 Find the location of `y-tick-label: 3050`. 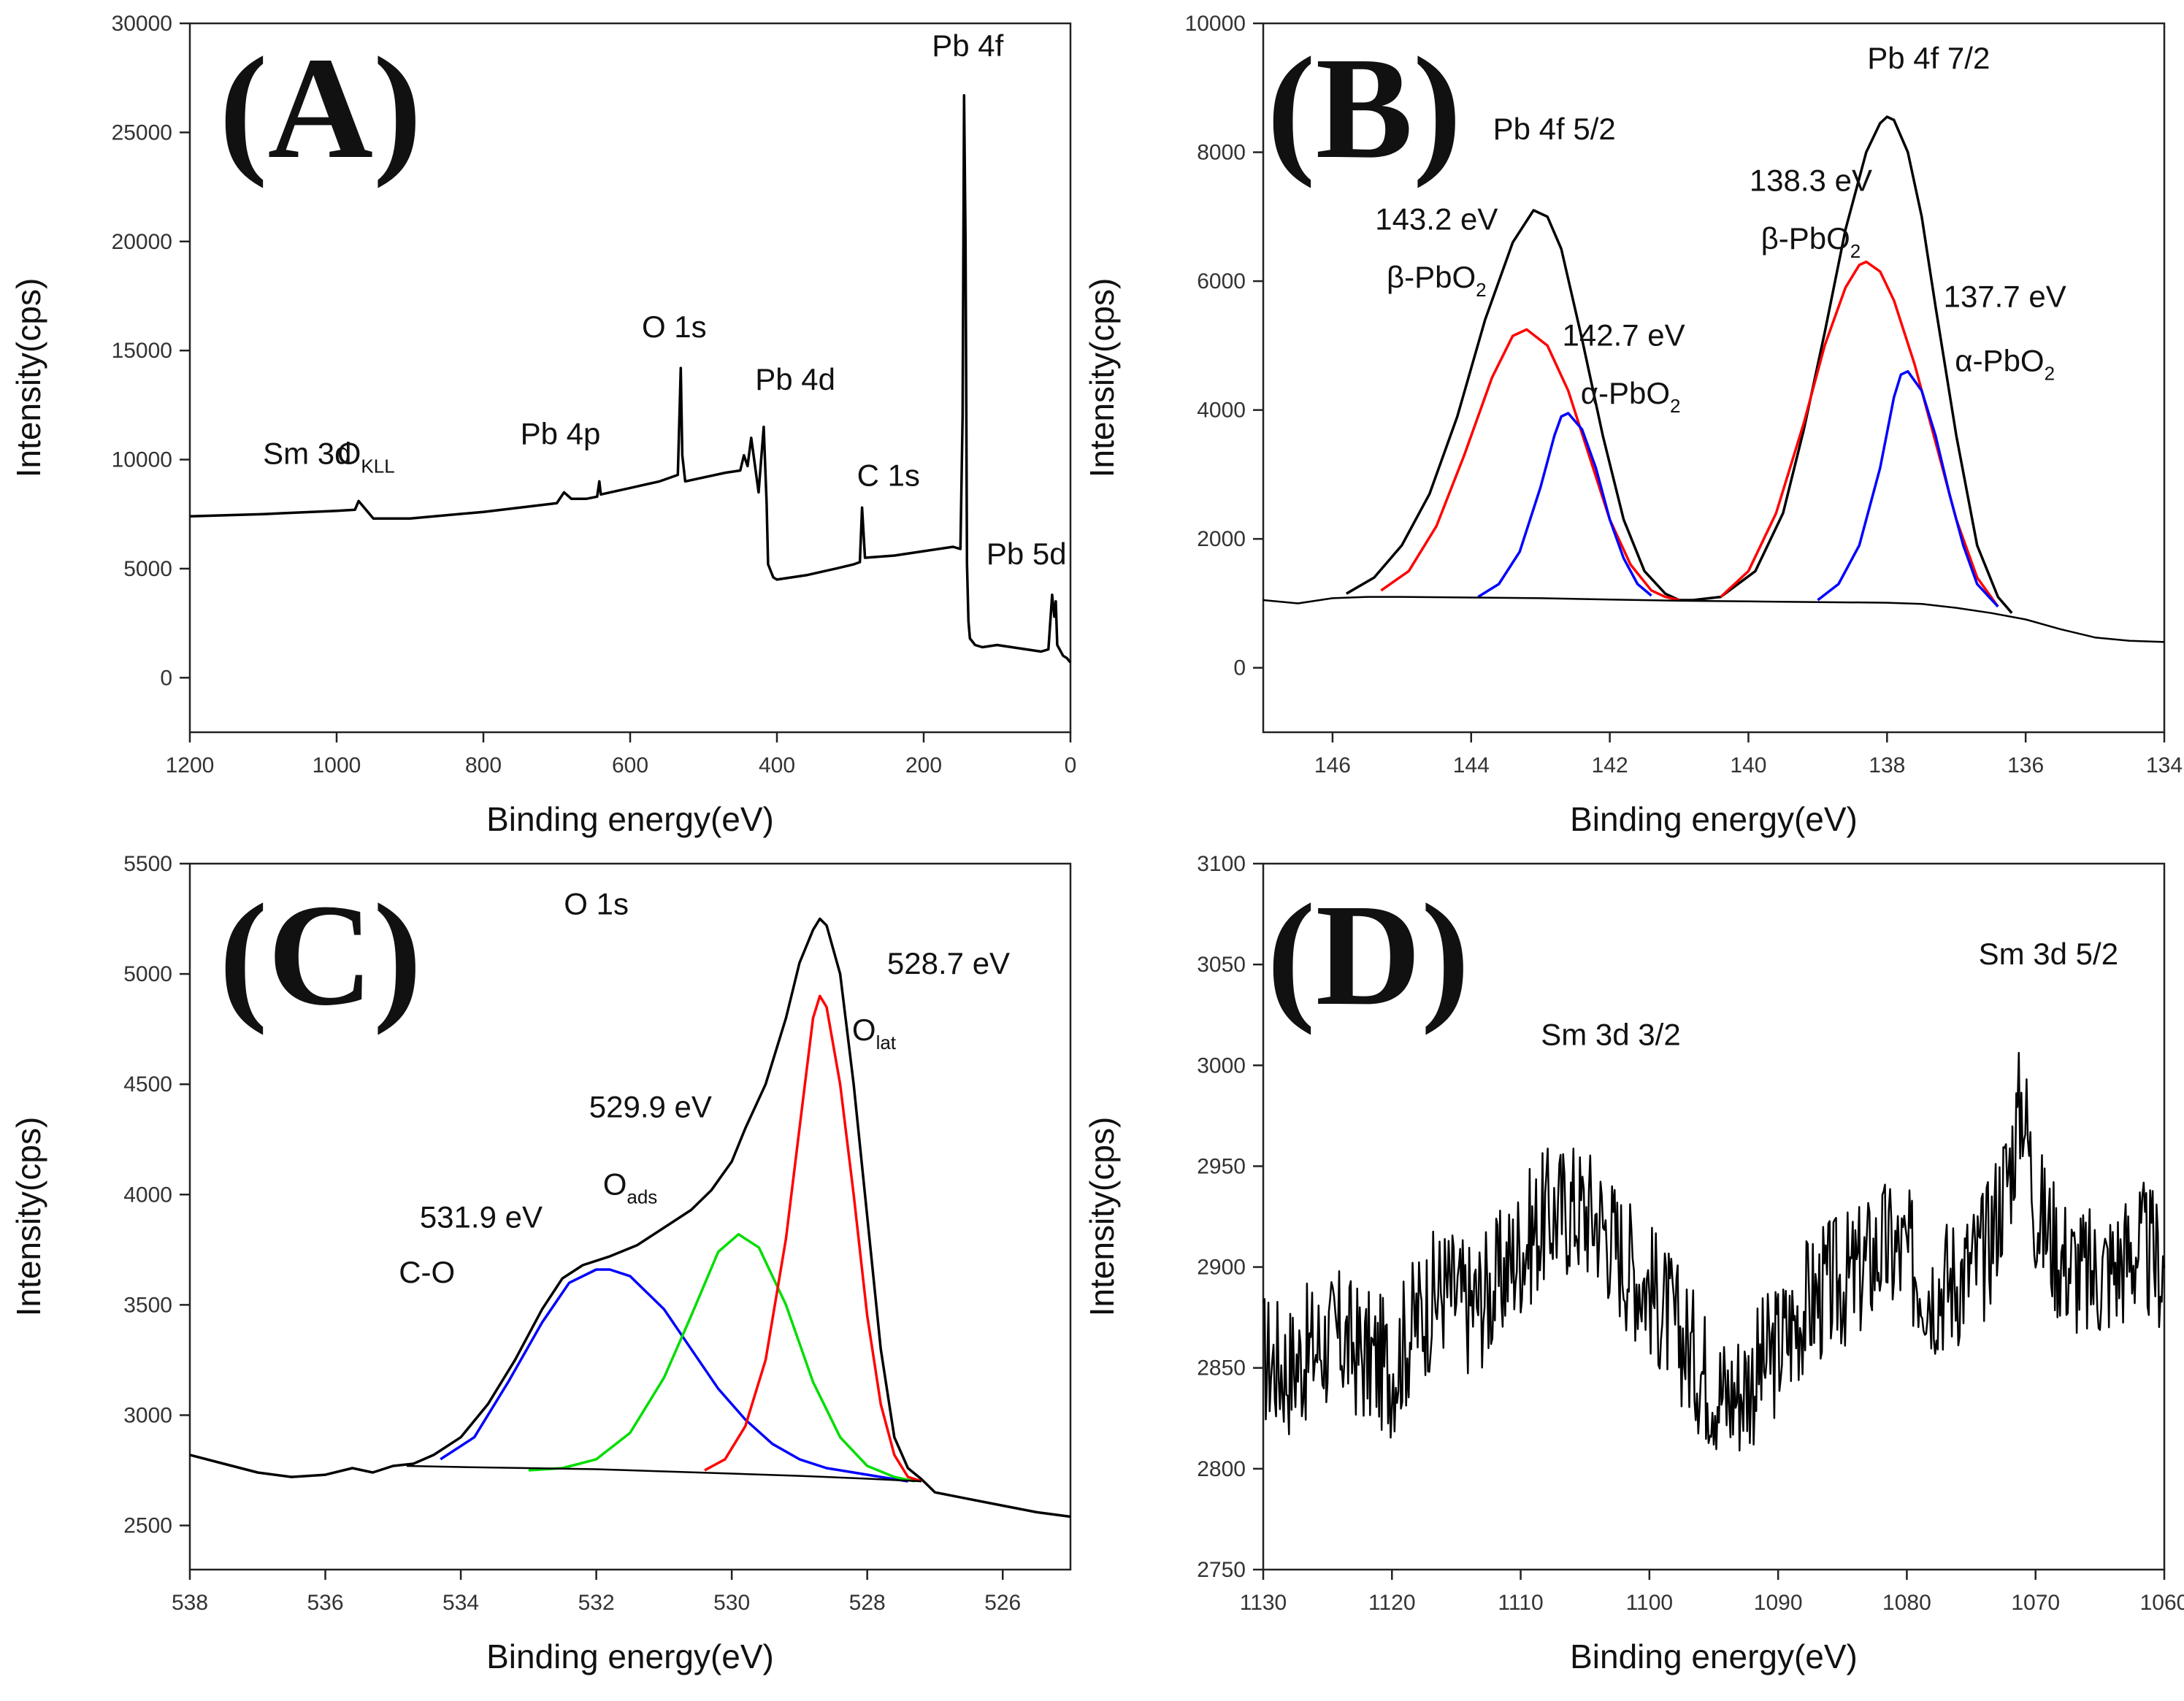

y-tick-label: 3050 is located at coordinates (1222, 965).